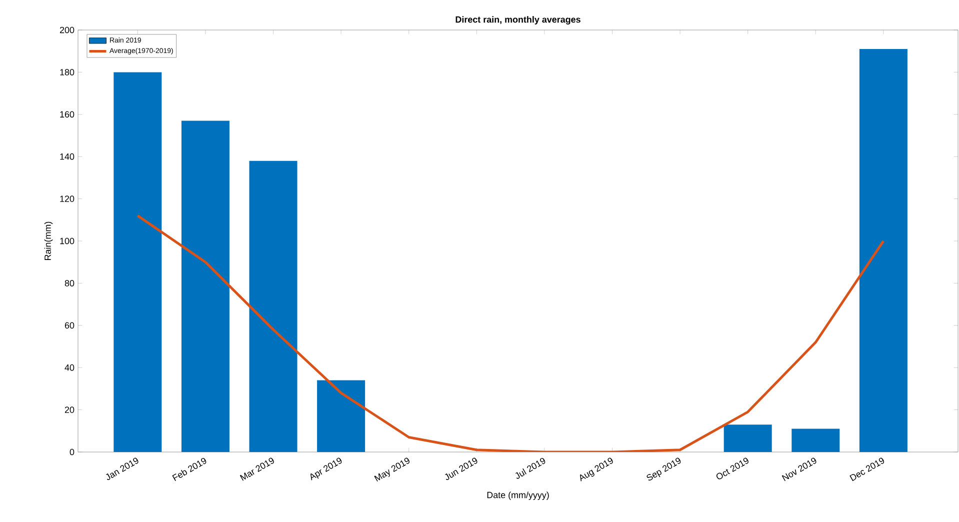 This screenshot has width=959, height=522. I want to click on x-tick-label: Apr 2019, so click(326, 469).